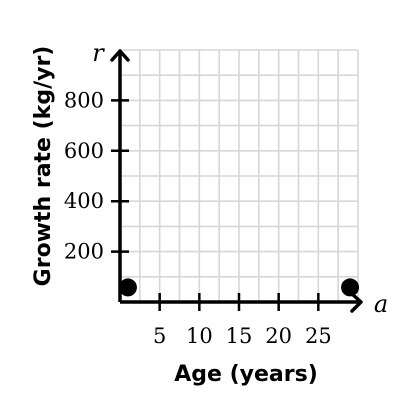  I want to click on x-tick-label: 20, so click(278, 336).